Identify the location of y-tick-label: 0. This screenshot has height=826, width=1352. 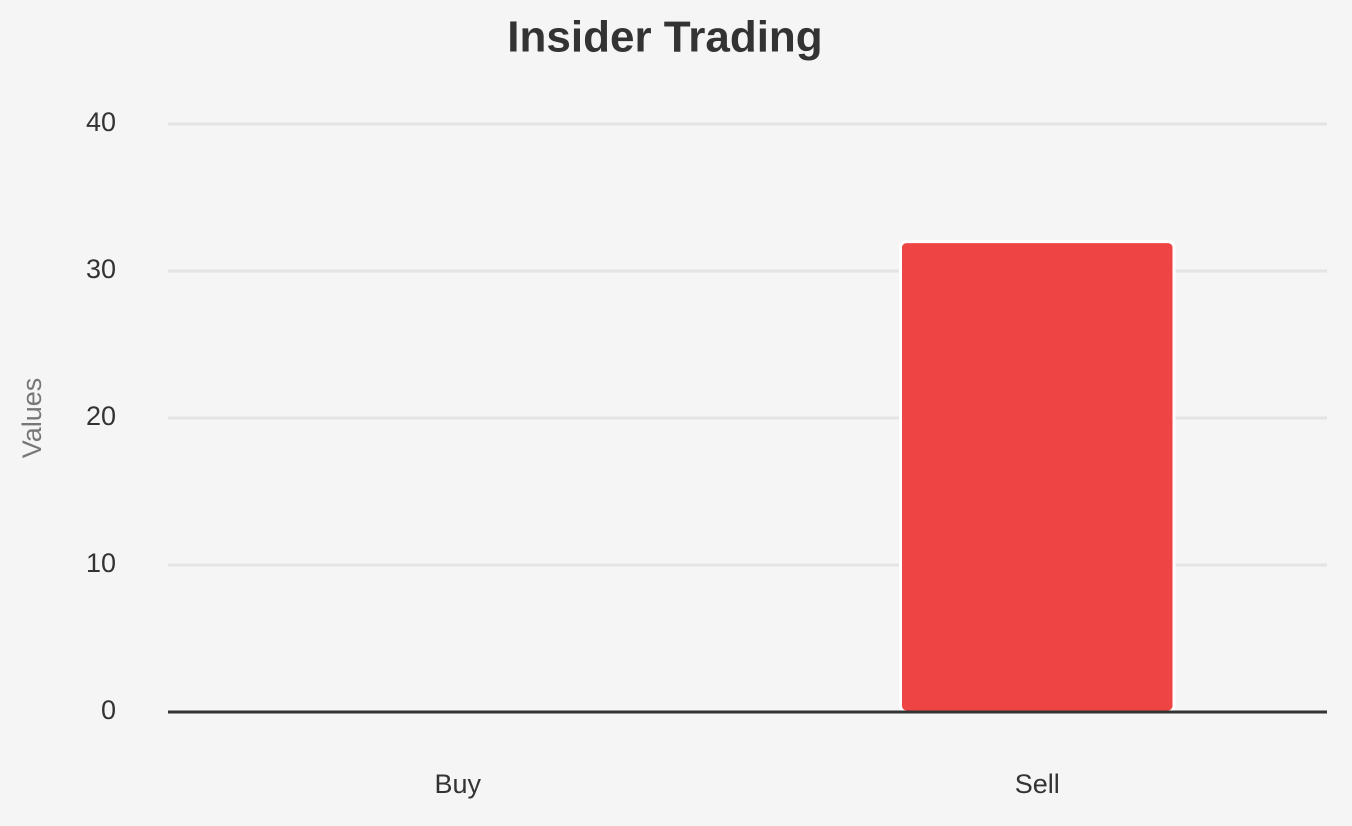
(108, 710).